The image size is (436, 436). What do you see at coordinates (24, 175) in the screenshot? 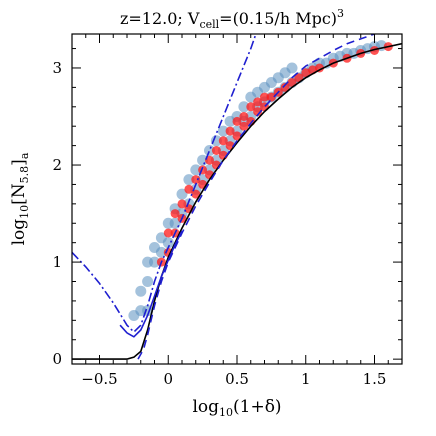
I see `ylabel-sub2: 5.8` at bounding box center [24, 175].